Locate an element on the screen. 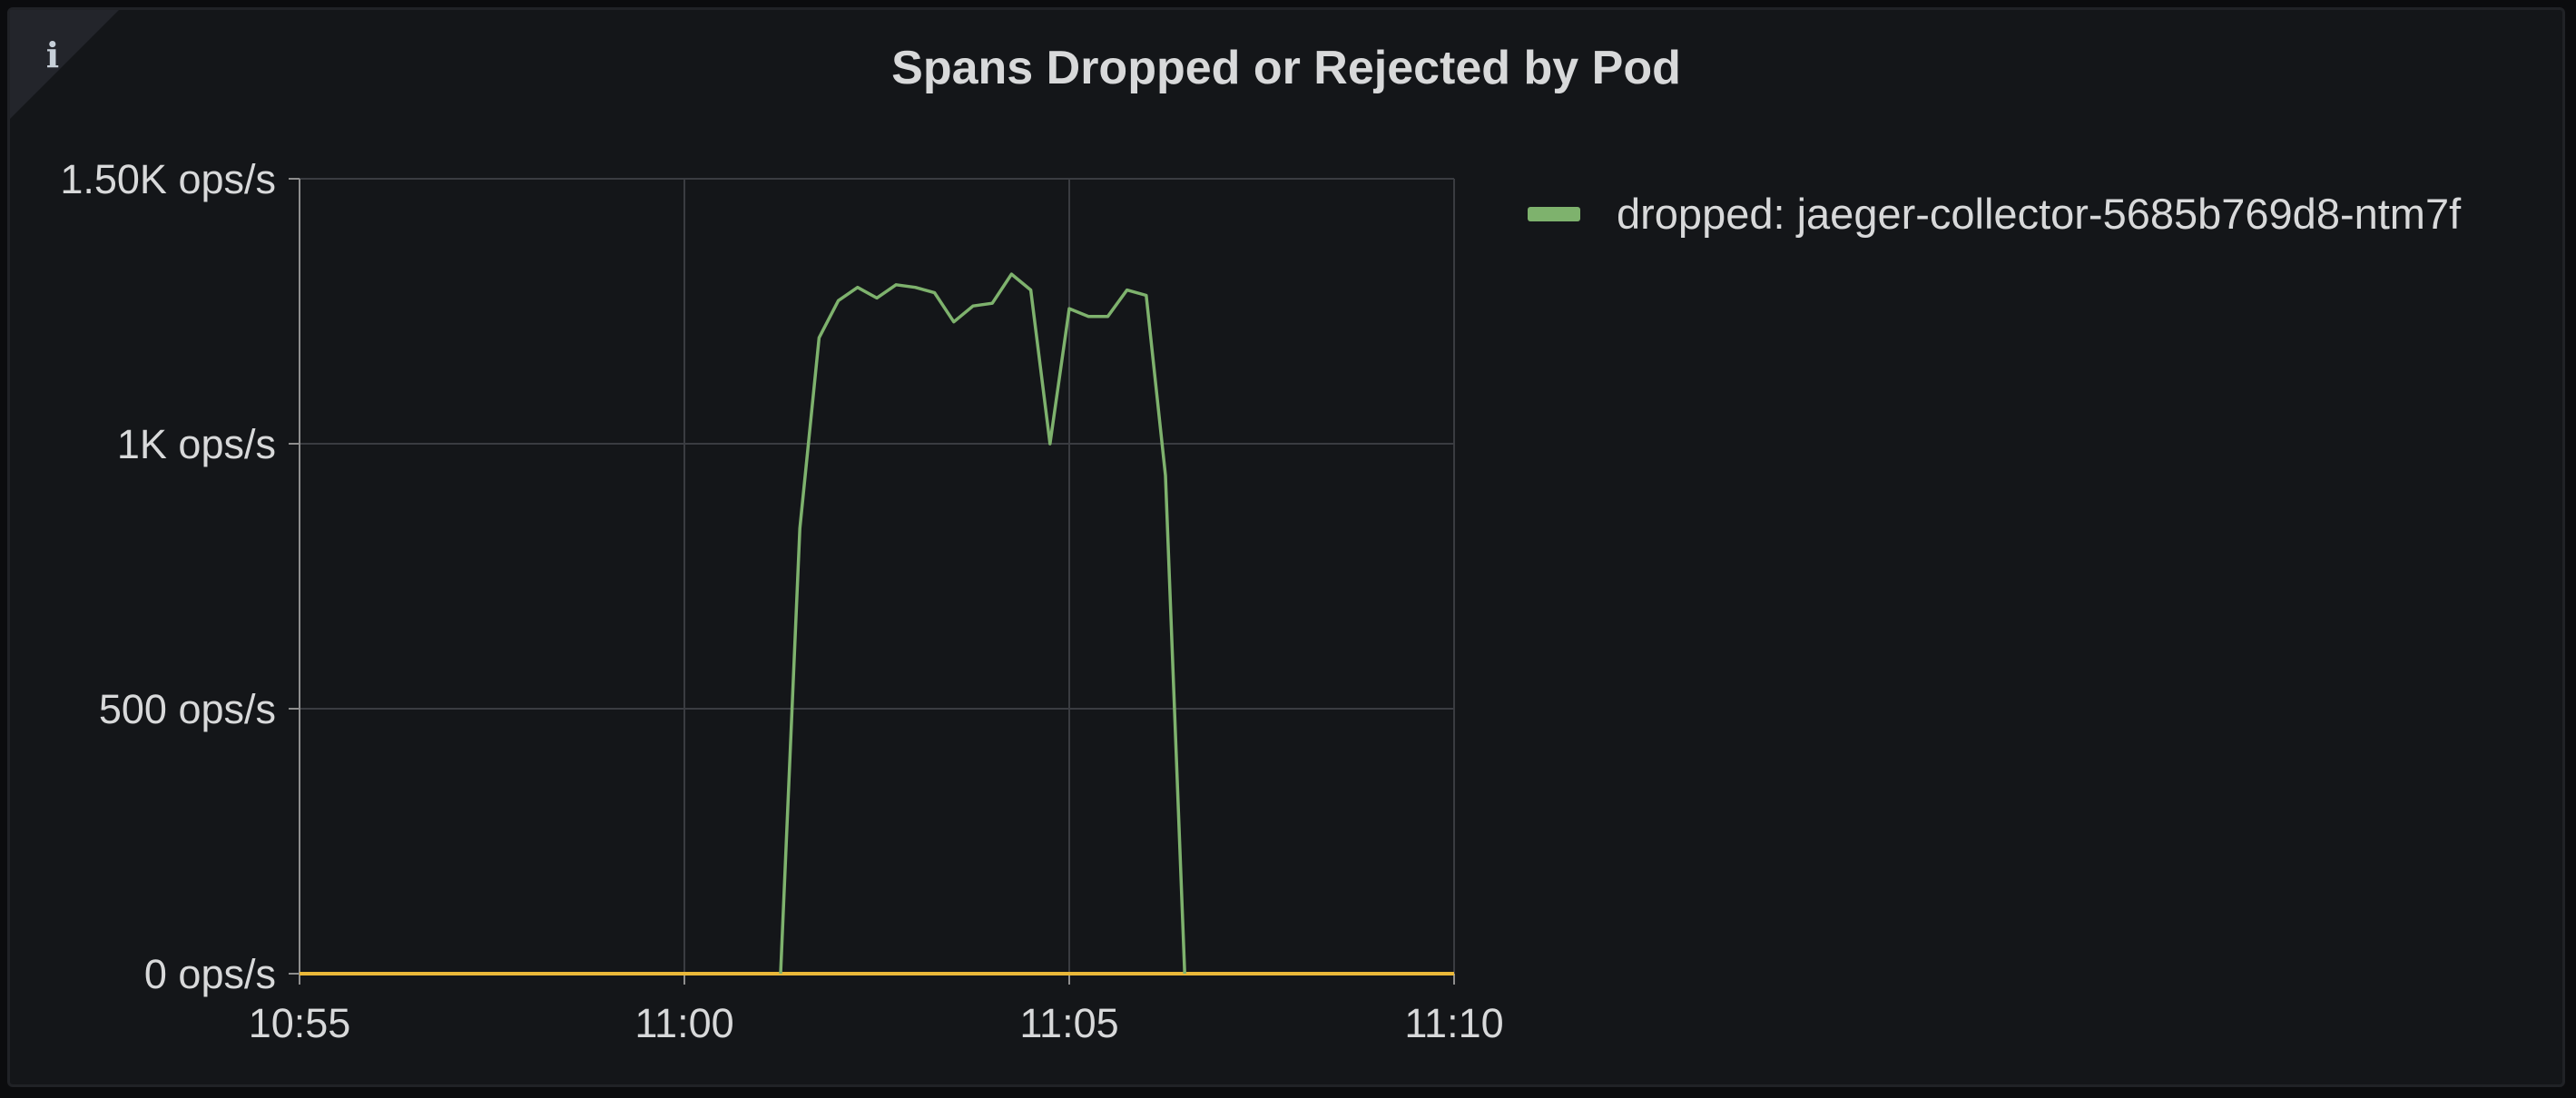  x-tick-label: 10:55 is located at coordinates (300, 1023).